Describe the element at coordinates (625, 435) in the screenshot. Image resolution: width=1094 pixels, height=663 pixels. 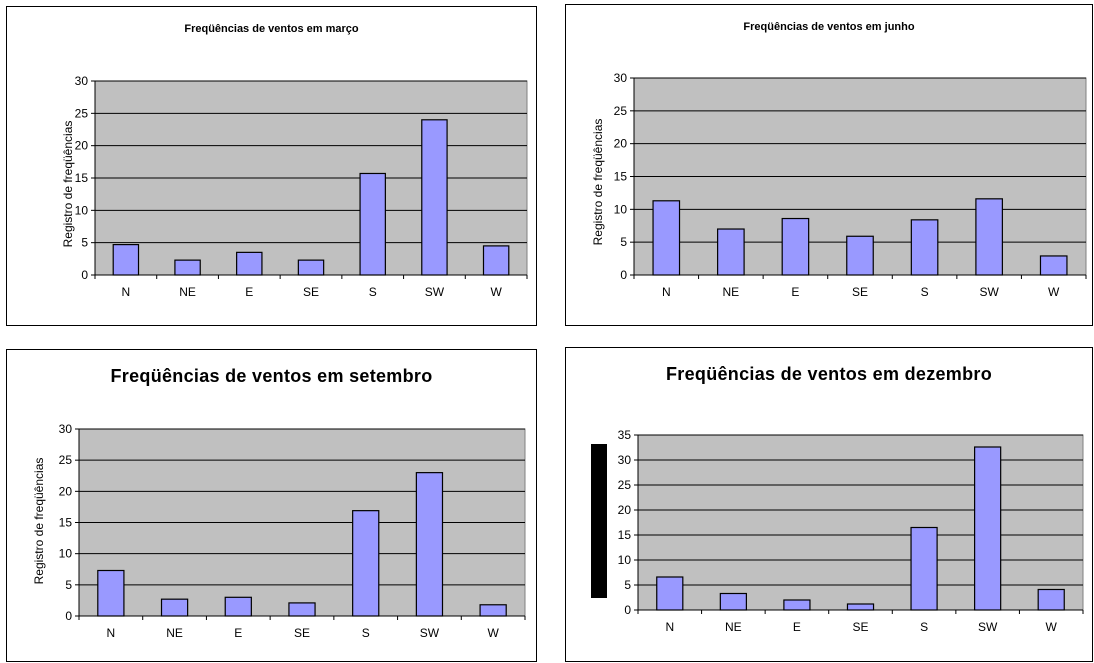
I see `y-tick-label: 35` at that location.